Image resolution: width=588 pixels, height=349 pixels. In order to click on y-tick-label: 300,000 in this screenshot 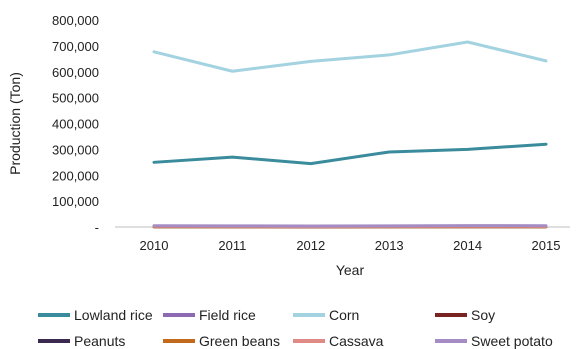, I will do `click(75, 149)`.